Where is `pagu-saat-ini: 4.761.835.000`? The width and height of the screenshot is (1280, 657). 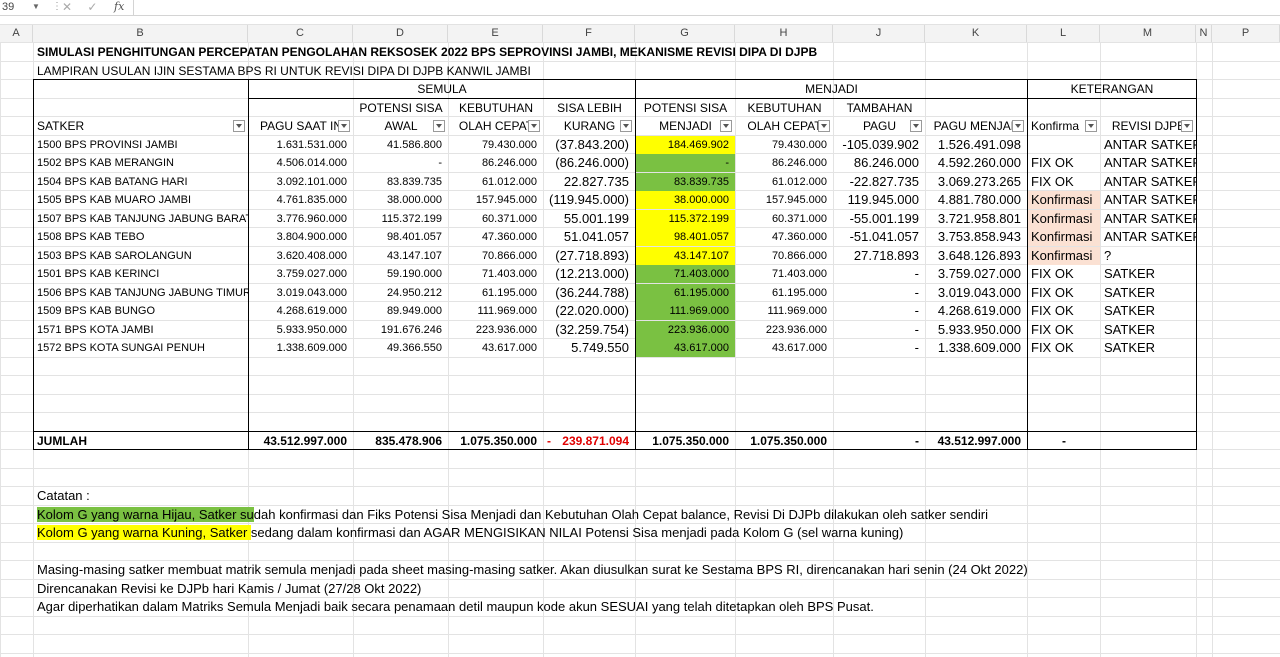 pagu-saat-ini: 4.761.835.000 is located at coordinates (311, 200).